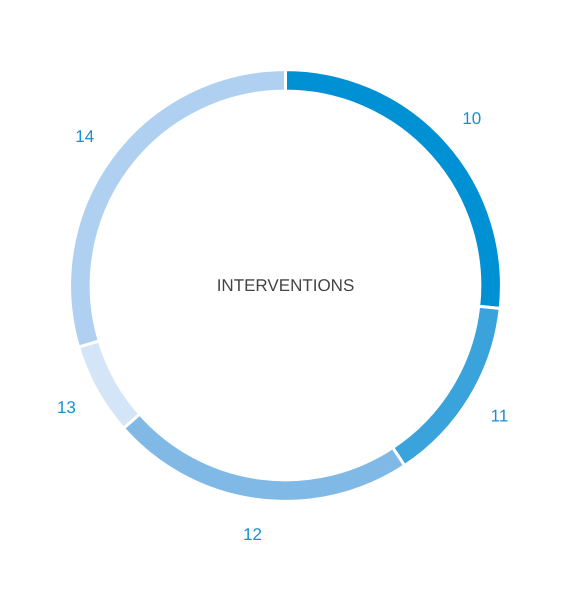 This screenshot has width=573, height=595. Describe the element at coordinates (84, 136) in the screenshot. I see `slice-label: 14` at that location.